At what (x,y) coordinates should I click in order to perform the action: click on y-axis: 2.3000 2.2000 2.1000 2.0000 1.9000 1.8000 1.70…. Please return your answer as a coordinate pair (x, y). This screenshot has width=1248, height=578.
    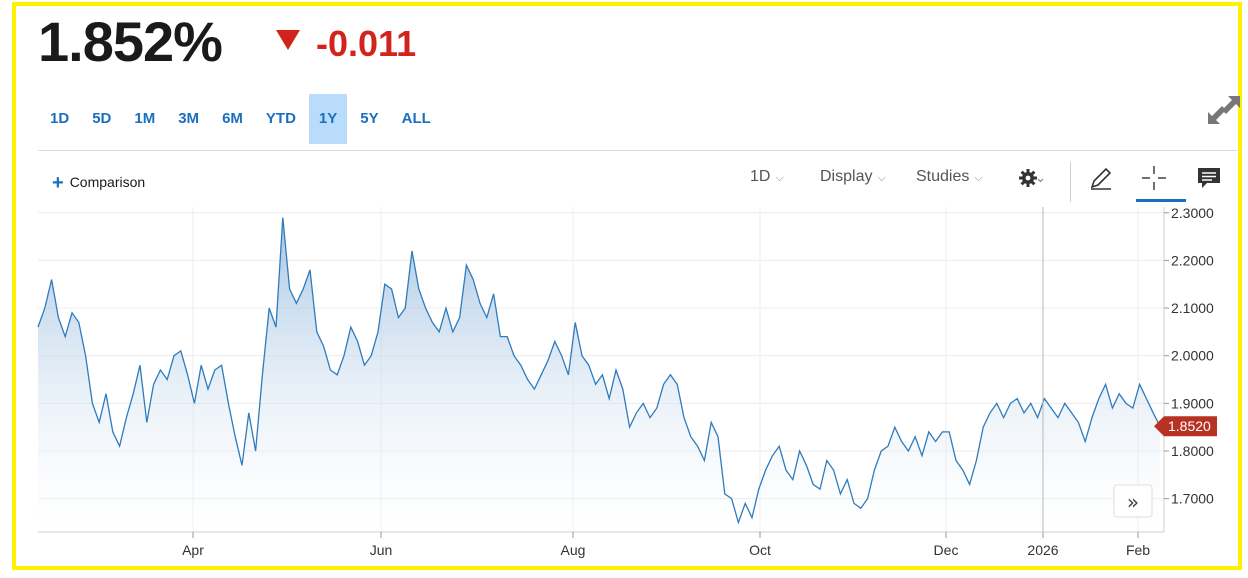
    Looking at the image, I should click on (1189, 356).